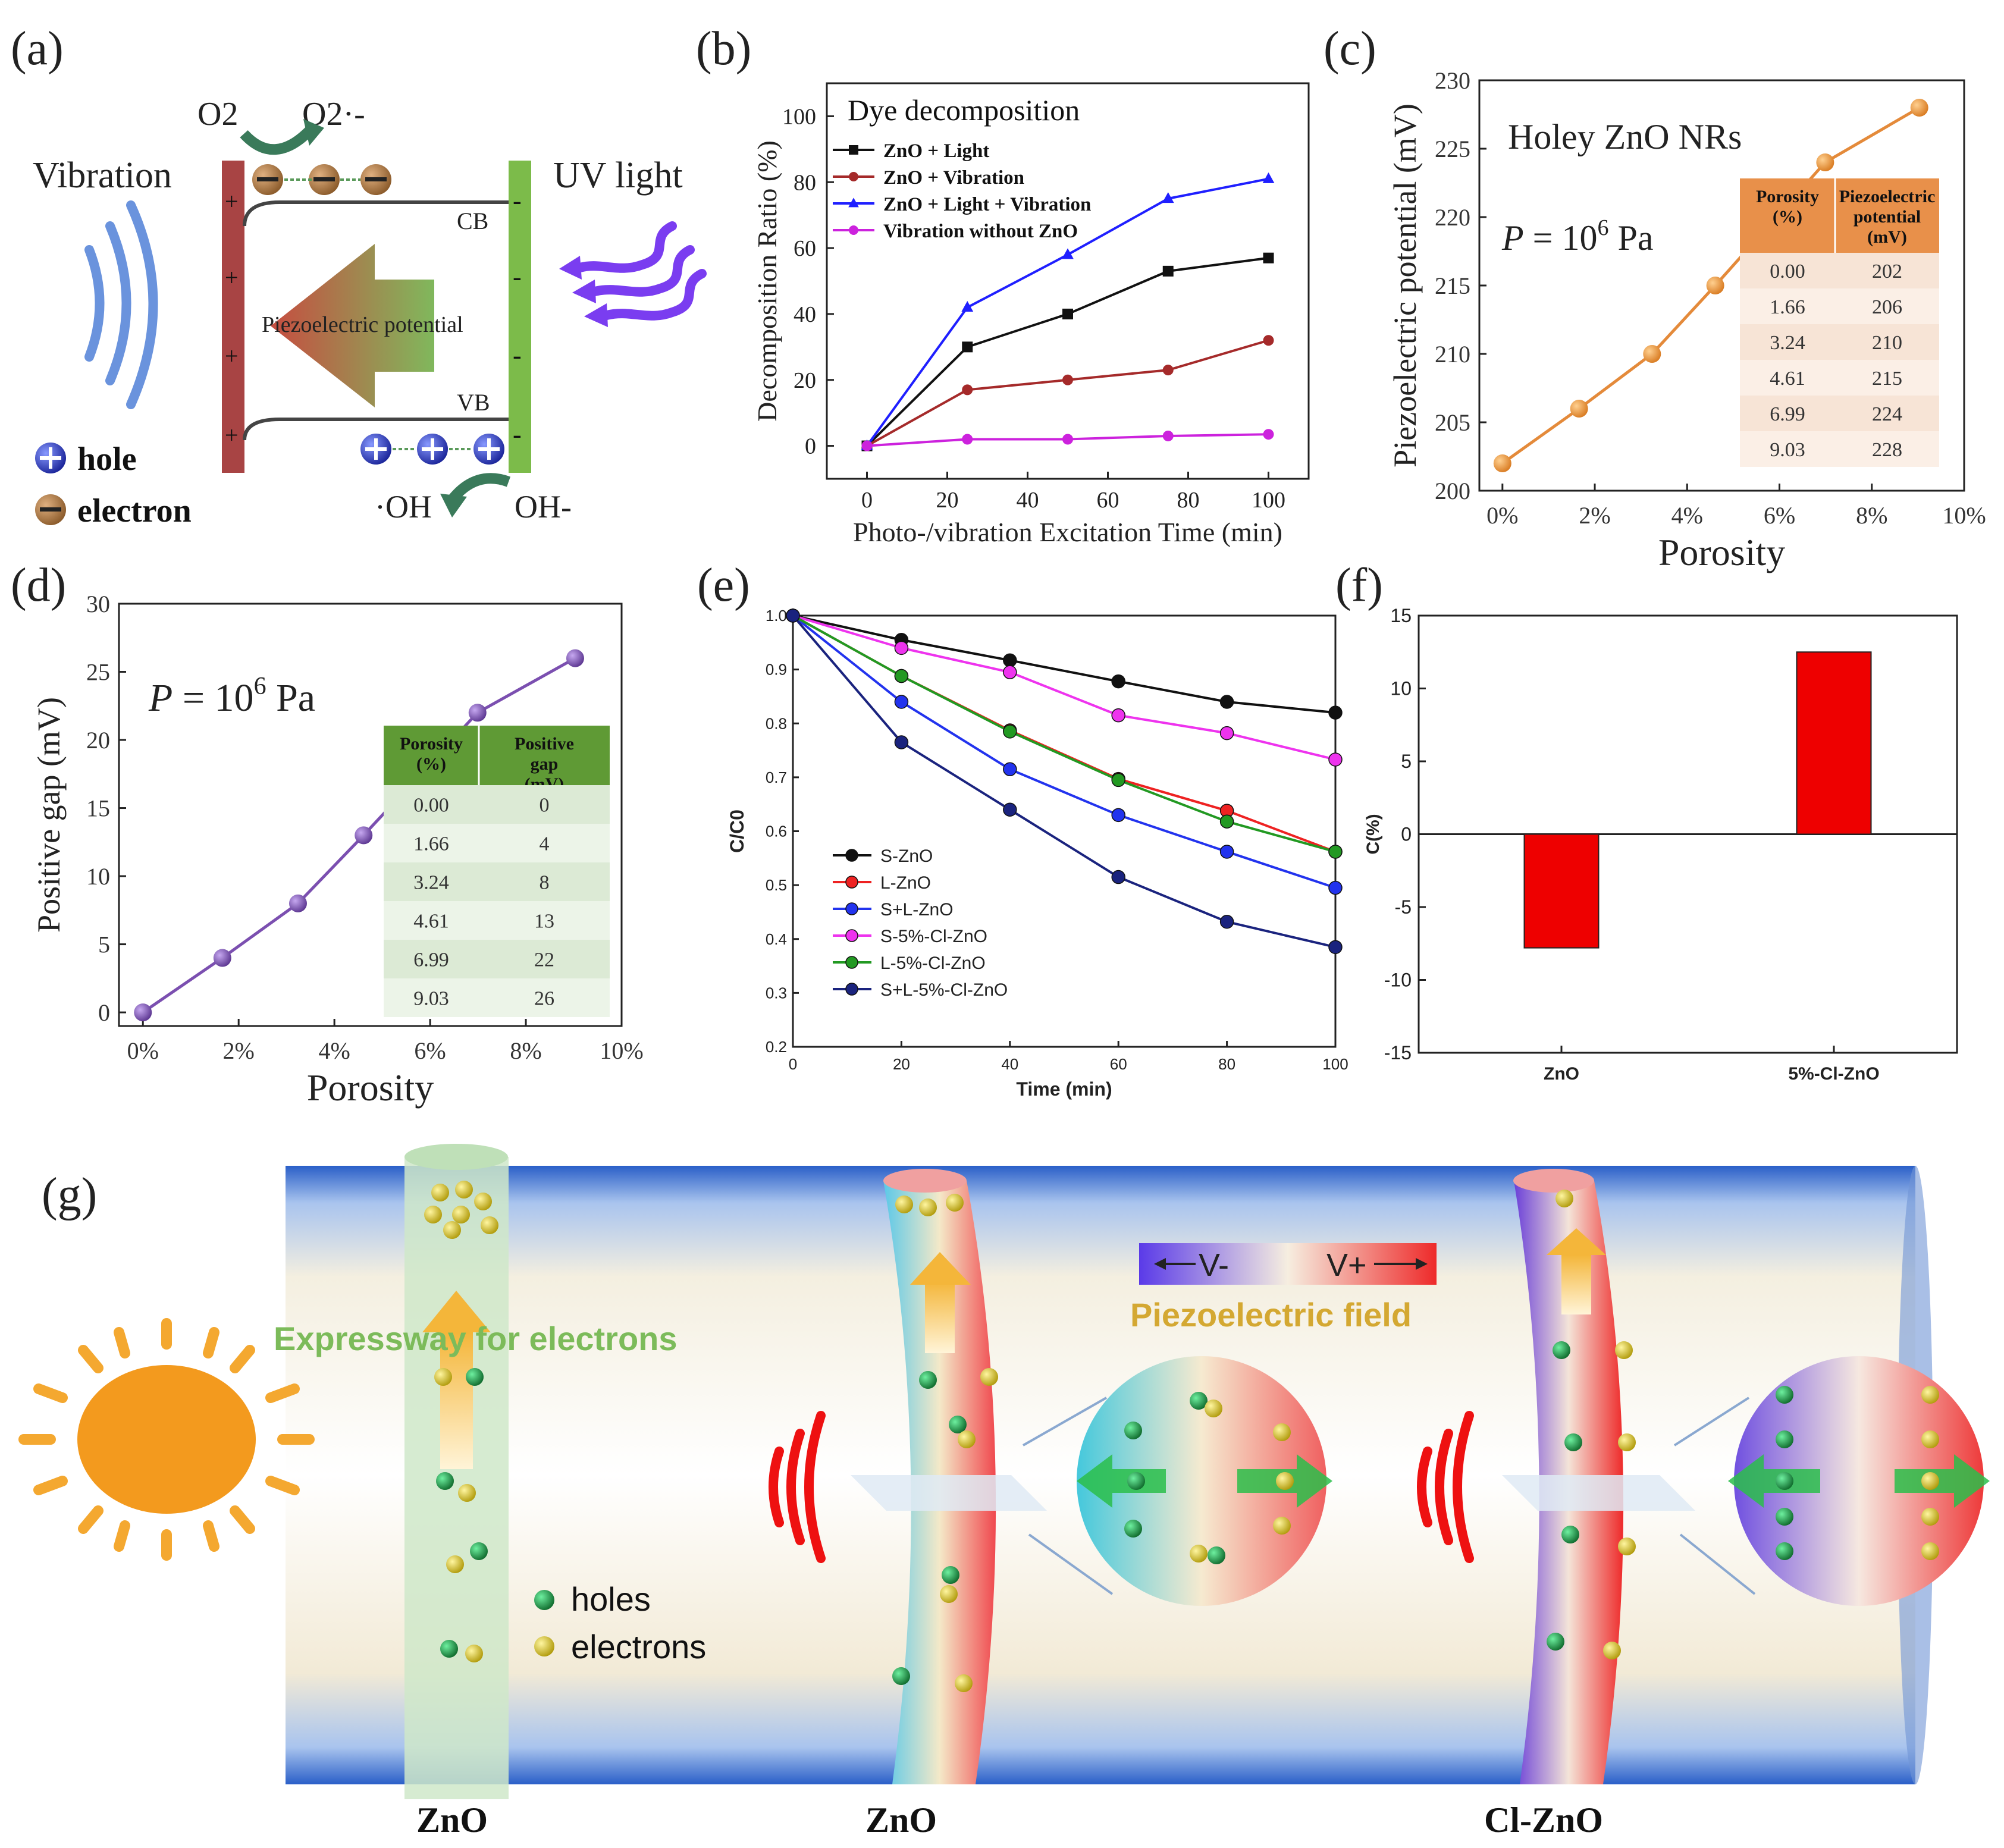 The width and height of the screenshot is (2004, 1848). Describe the element at coordinates (104, 944) in the screenshot. I see `y-tick-label-d: 5` at that location.